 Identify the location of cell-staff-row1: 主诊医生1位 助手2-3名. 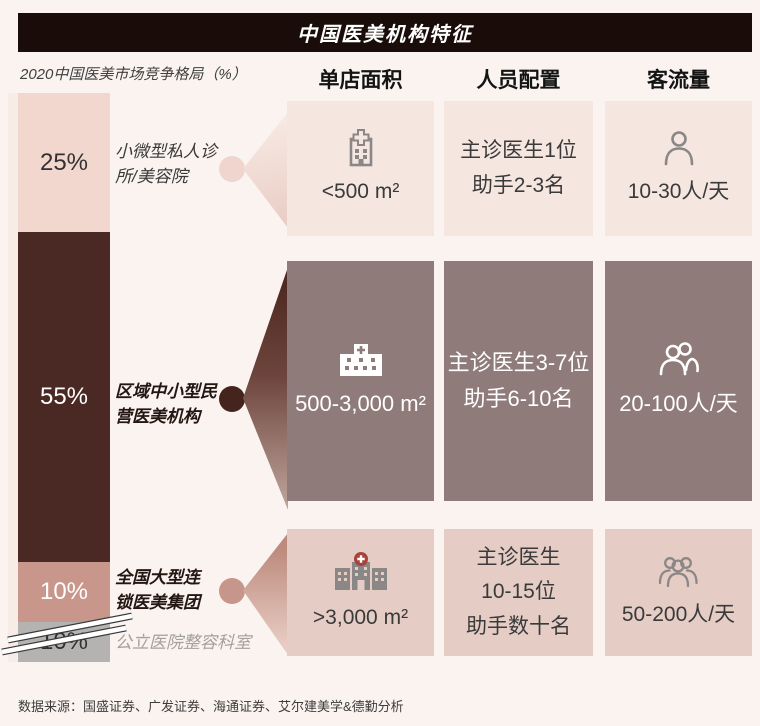
(518, 168).